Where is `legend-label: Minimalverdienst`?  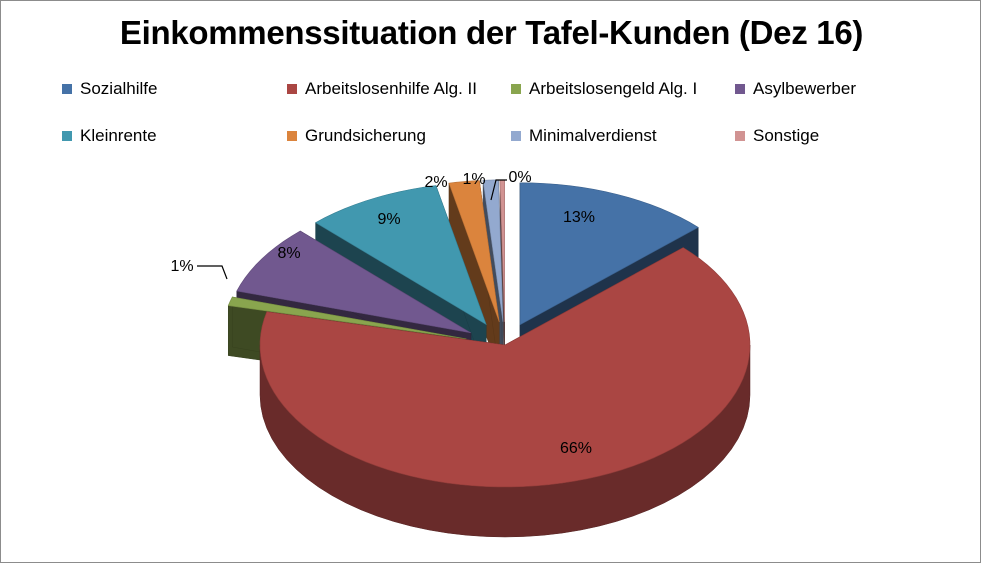 legend-label: Minimalverdienst is located at coordinates (593, 135).